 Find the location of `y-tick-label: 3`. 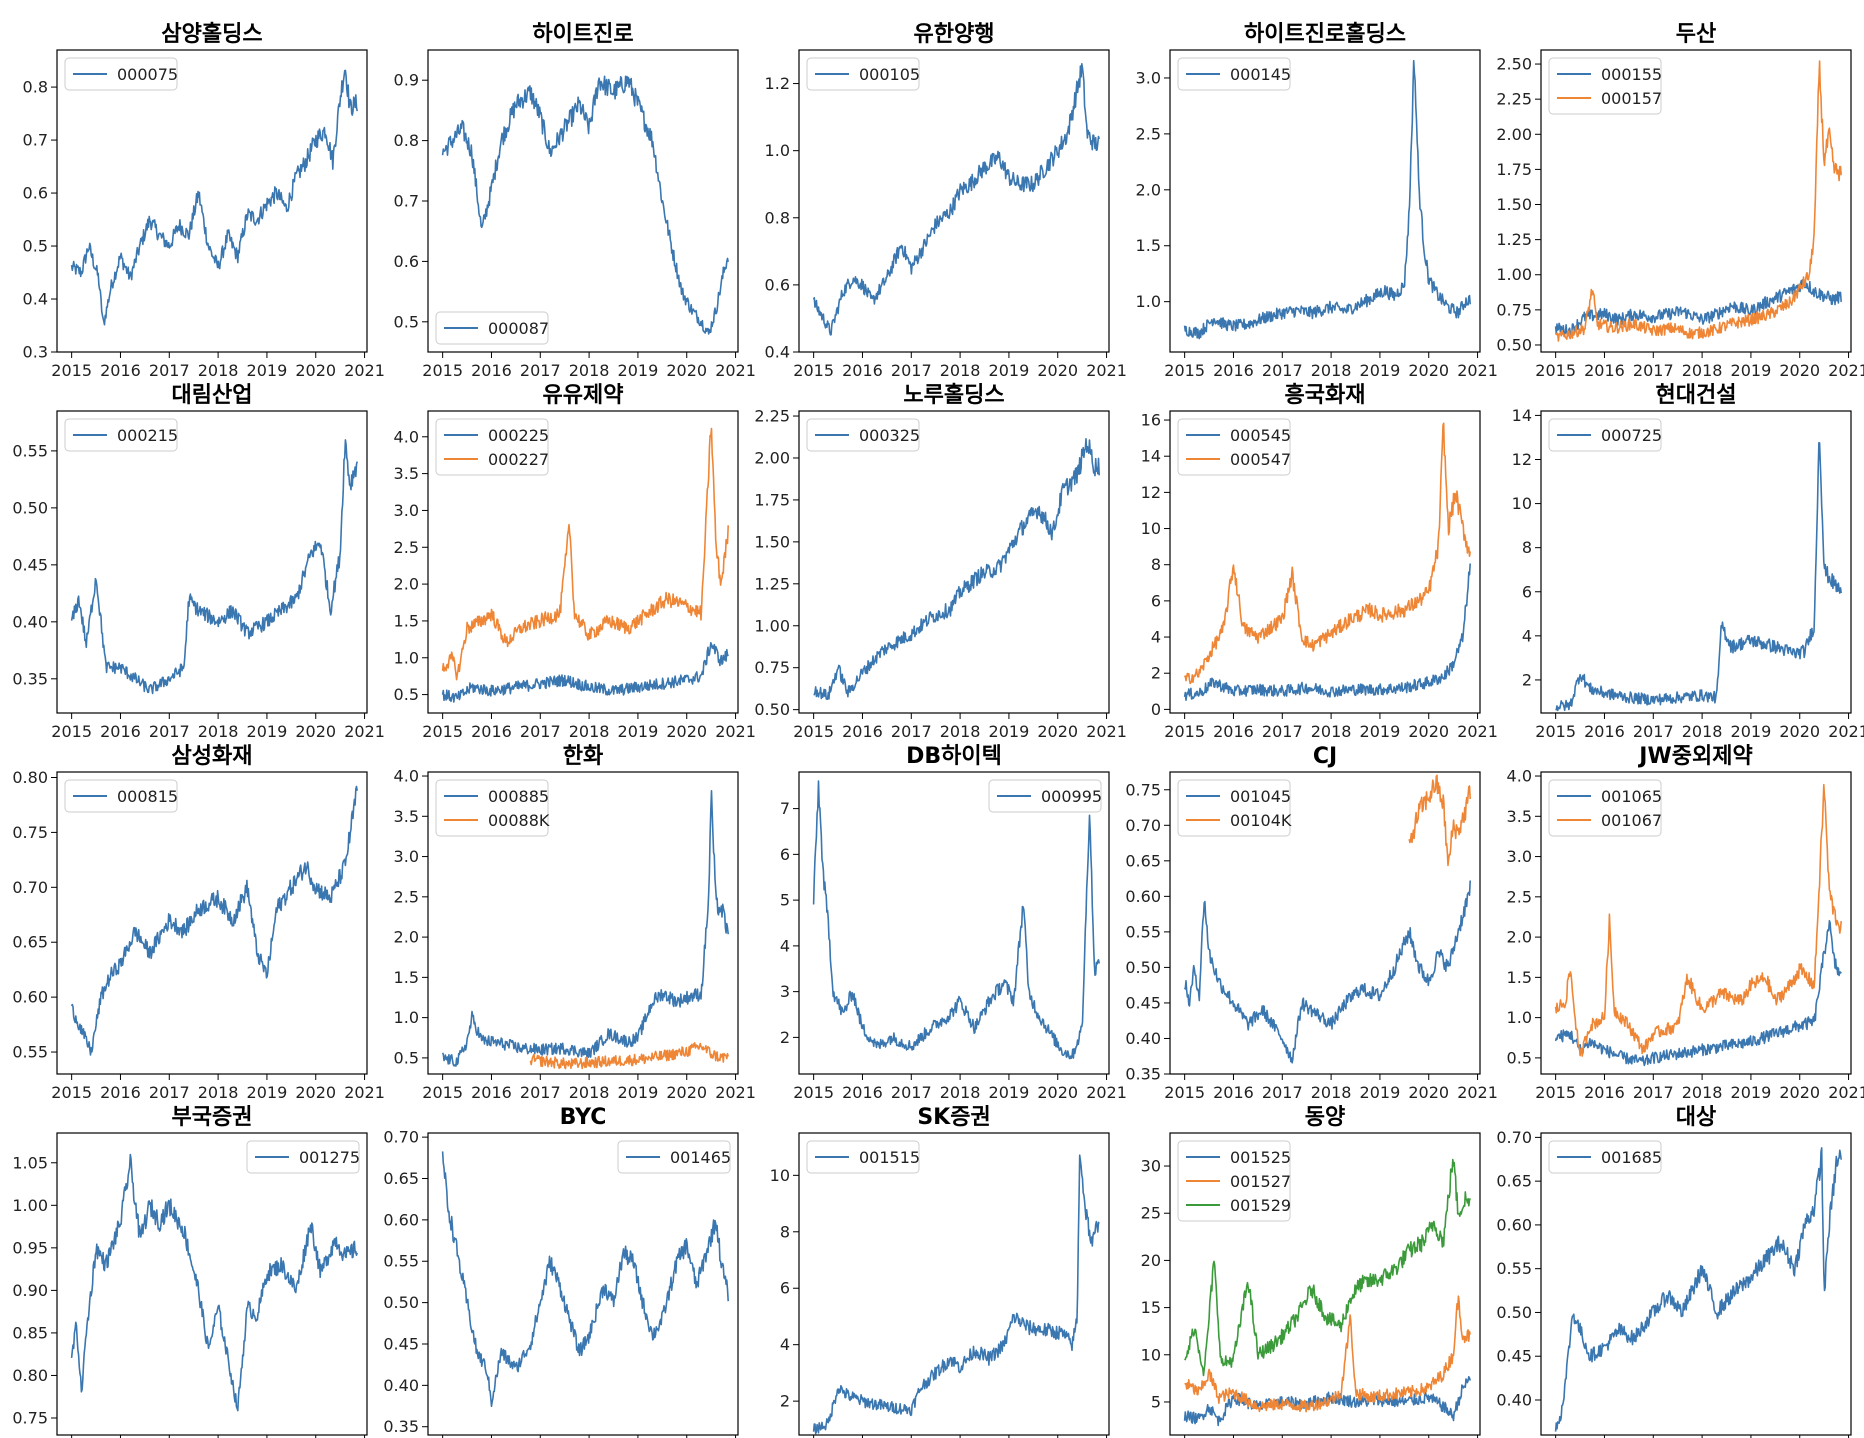

y-tick-label: 3 is located at coordinates (785, 991).